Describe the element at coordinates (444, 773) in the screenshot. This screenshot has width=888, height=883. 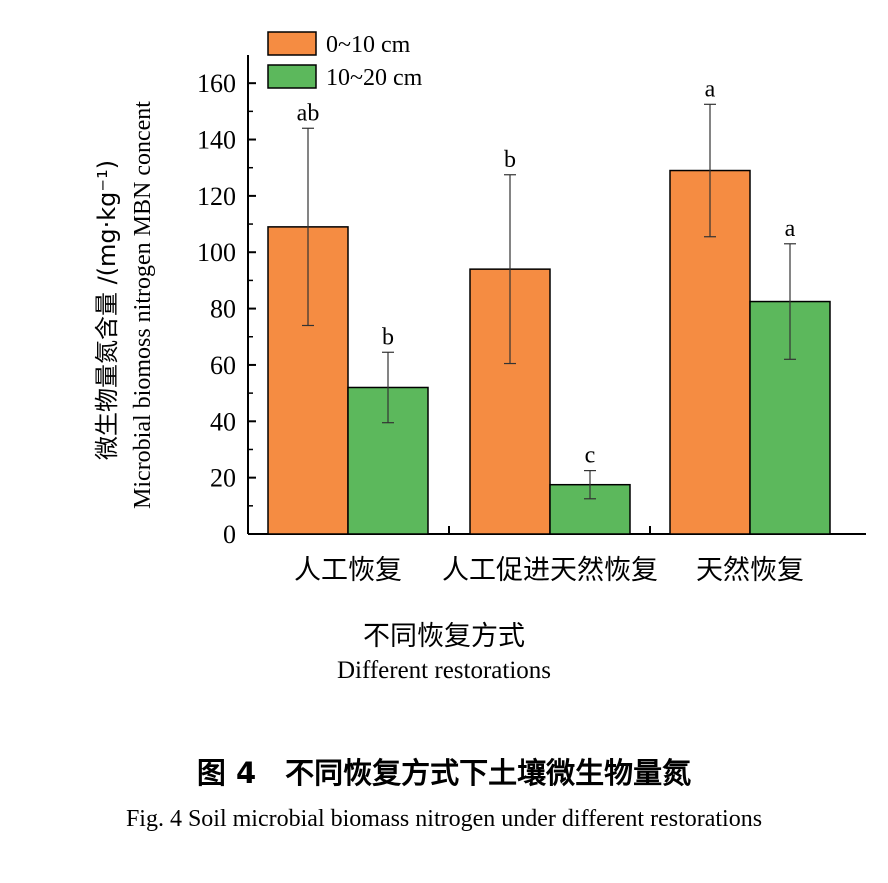
I see `figure-caption-cn: 图 4 不同恢复方式下土壤微生物量氮` at that location.